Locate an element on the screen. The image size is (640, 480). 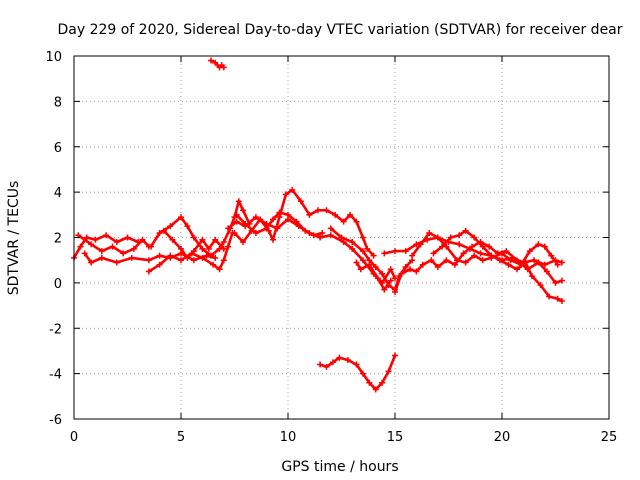
y-tick-label: -6 is located at coordinates (55, 420).